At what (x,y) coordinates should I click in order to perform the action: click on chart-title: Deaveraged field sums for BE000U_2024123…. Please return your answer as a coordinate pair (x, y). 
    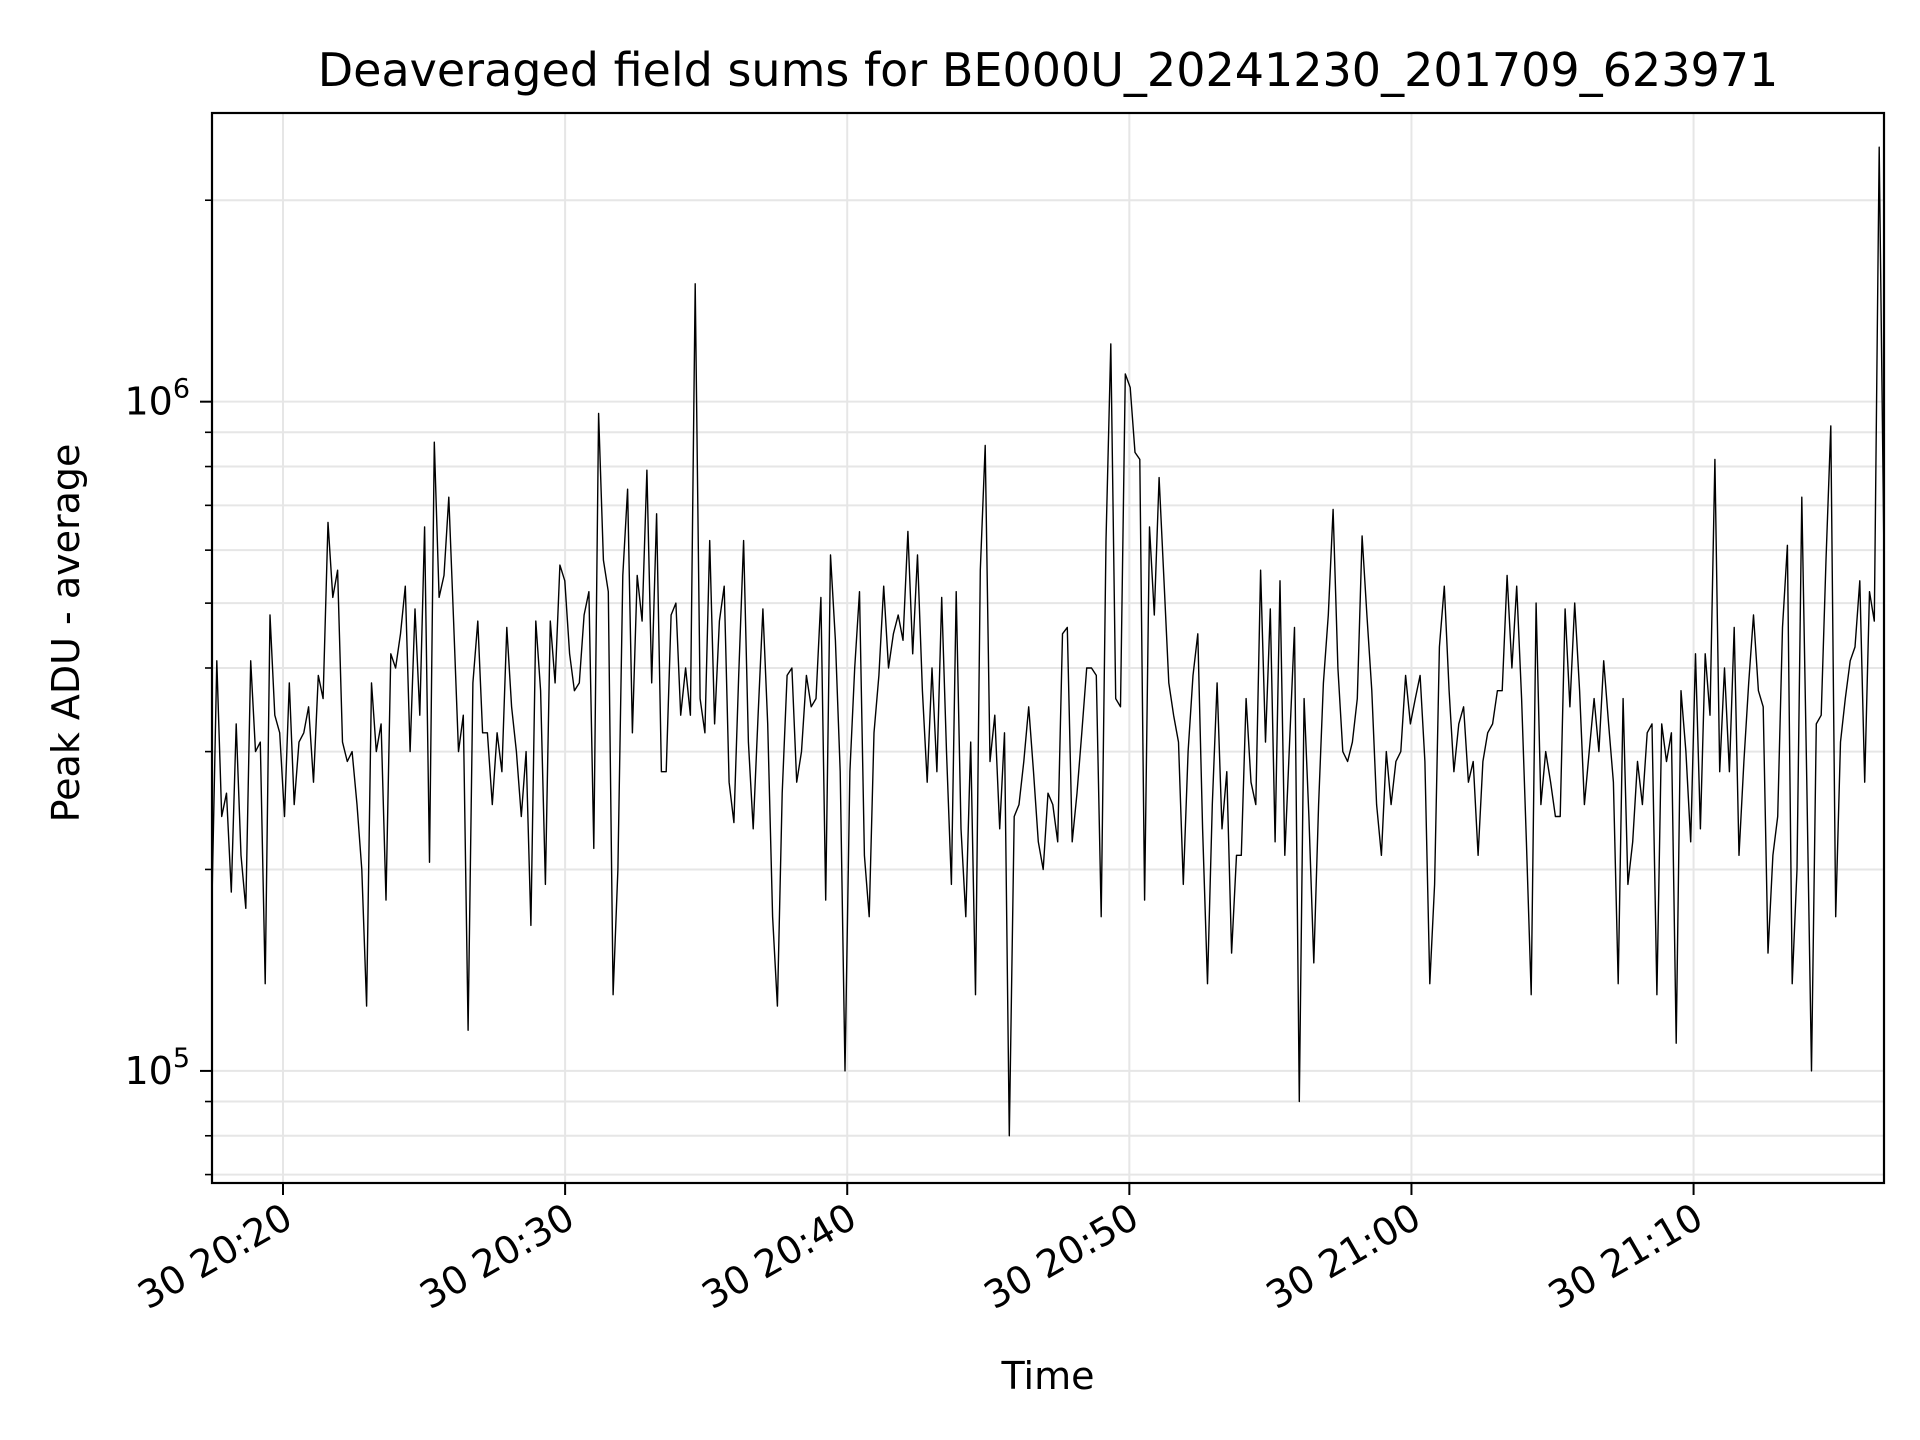
    Looking at the image, I should click on (1048, 70).